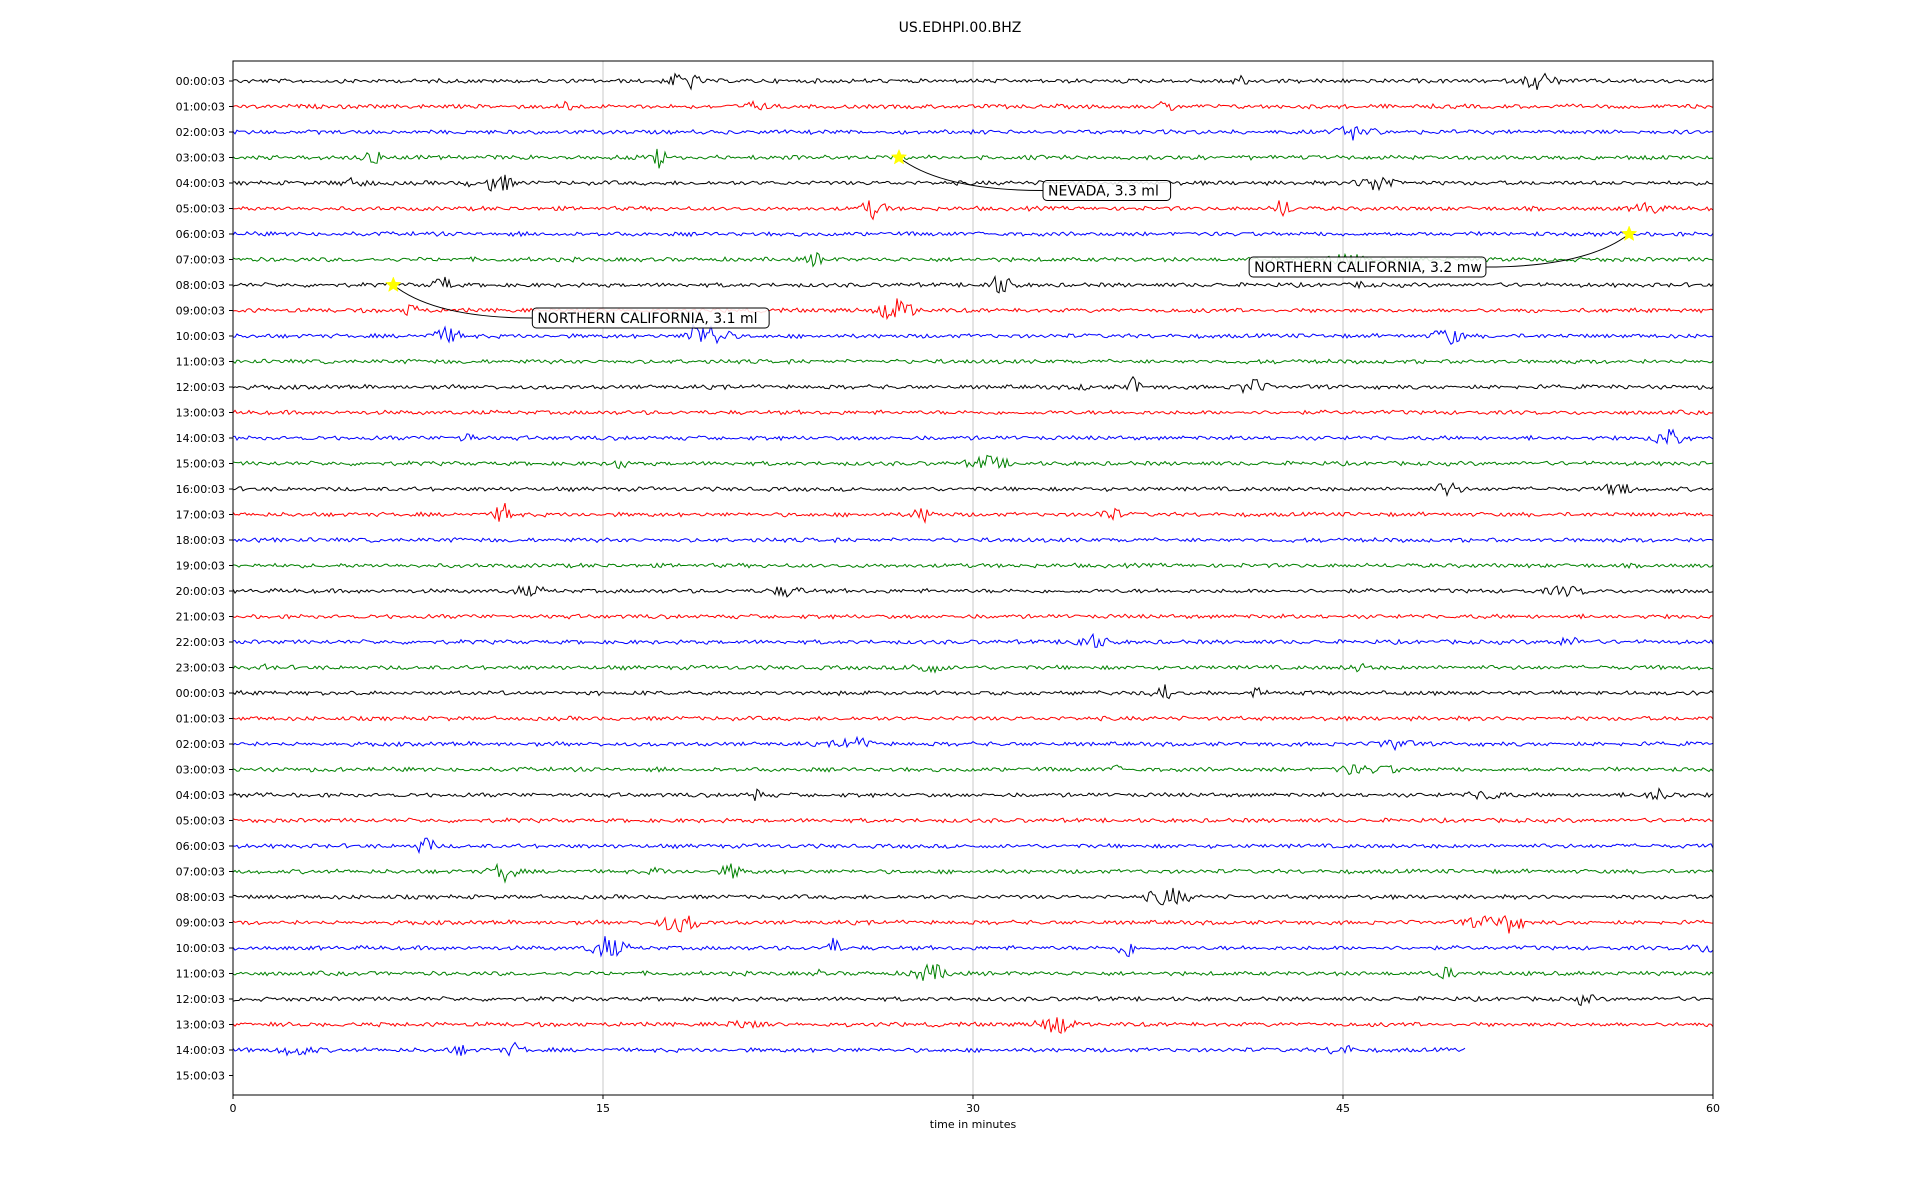  What do you see at coordinates (973, 1124) in the screenshot?
I see `x-axis-label: time in minutes` at bounding box center [973, 1124].